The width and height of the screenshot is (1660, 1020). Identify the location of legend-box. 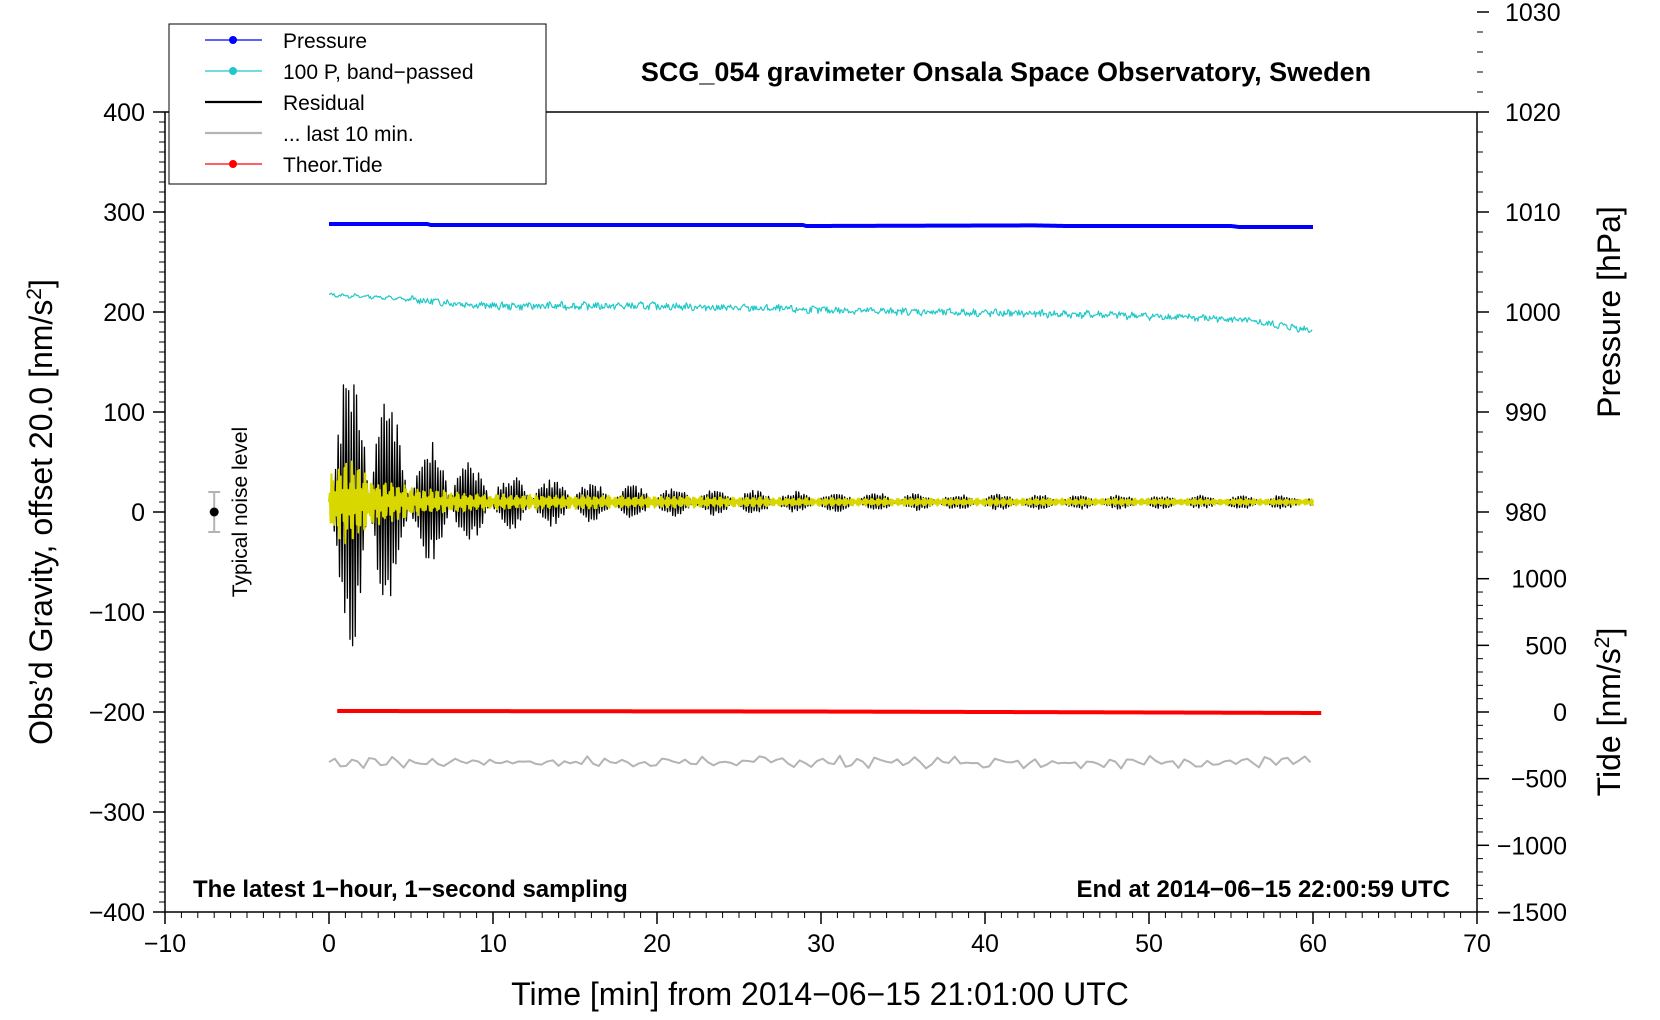
(357, 104).